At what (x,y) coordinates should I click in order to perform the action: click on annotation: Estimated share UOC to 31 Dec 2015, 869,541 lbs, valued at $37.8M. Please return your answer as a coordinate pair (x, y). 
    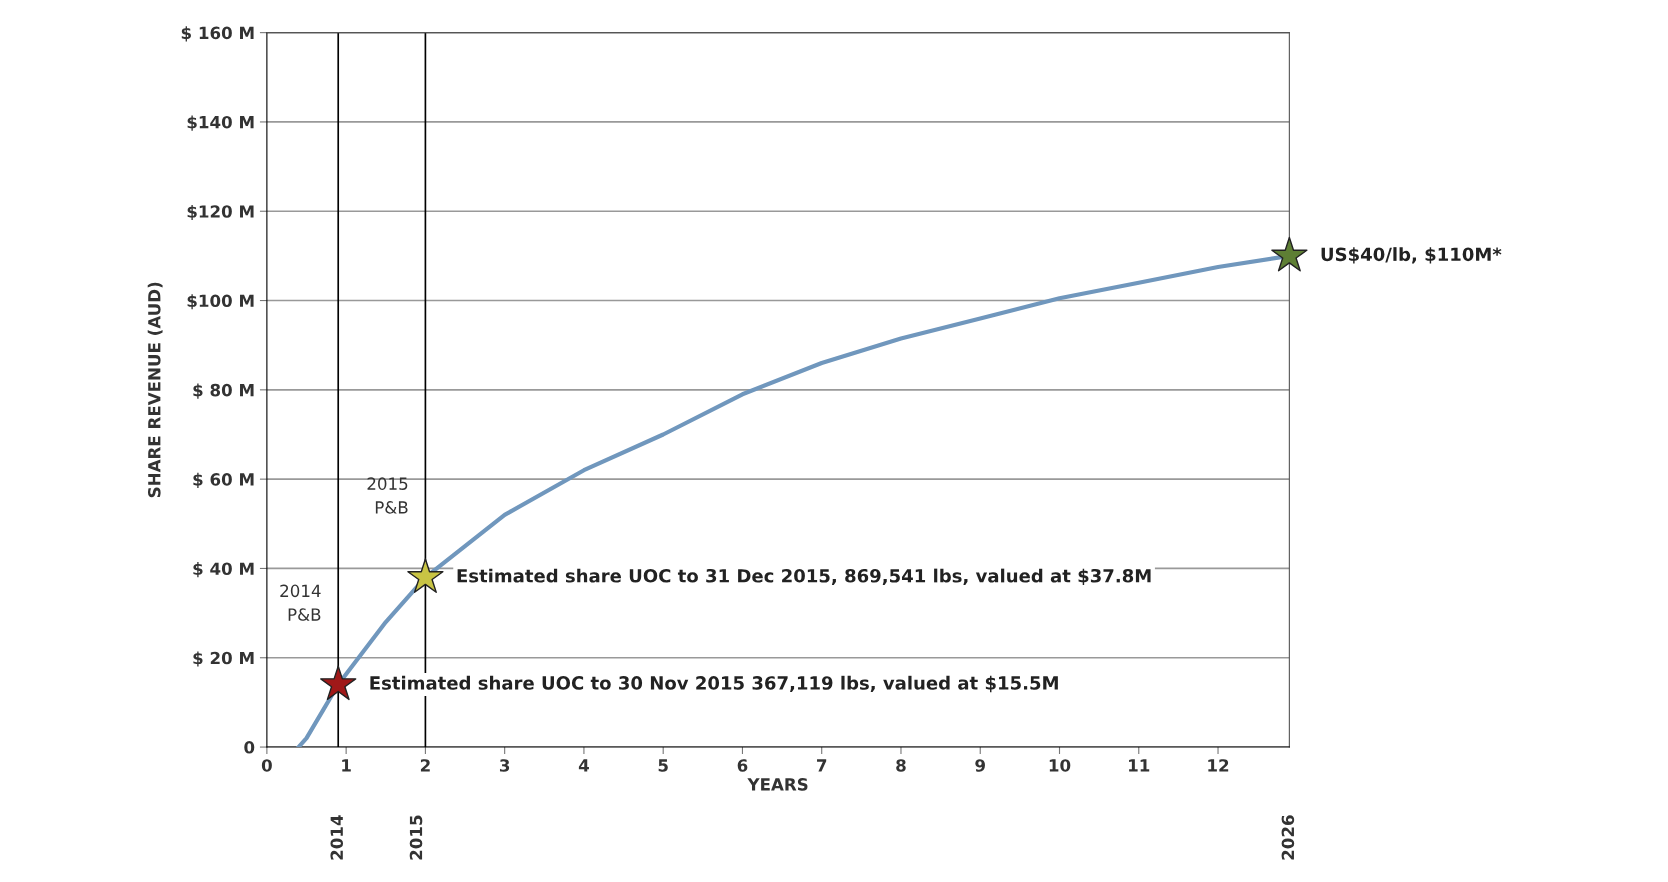
    Looking at the image, I should click on (804, 577).